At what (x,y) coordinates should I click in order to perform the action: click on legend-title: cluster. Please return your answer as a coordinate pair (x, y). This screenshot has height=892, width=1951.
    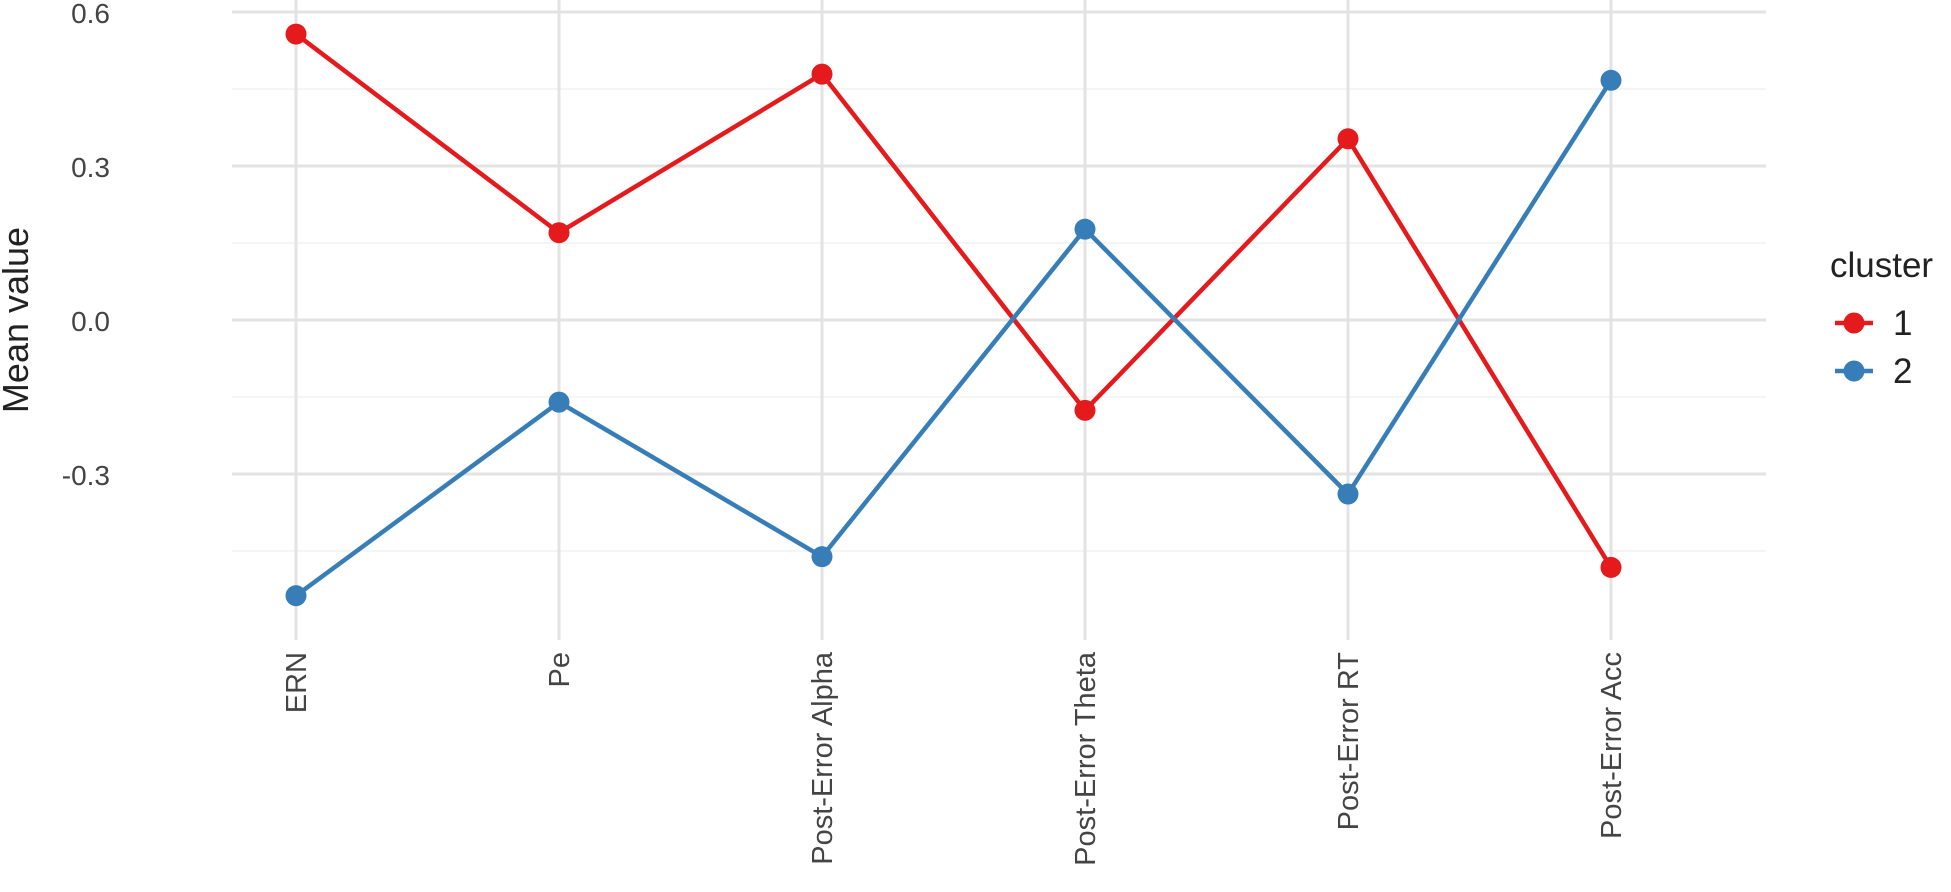
    Looking at the image, I should click on (1881, 265).